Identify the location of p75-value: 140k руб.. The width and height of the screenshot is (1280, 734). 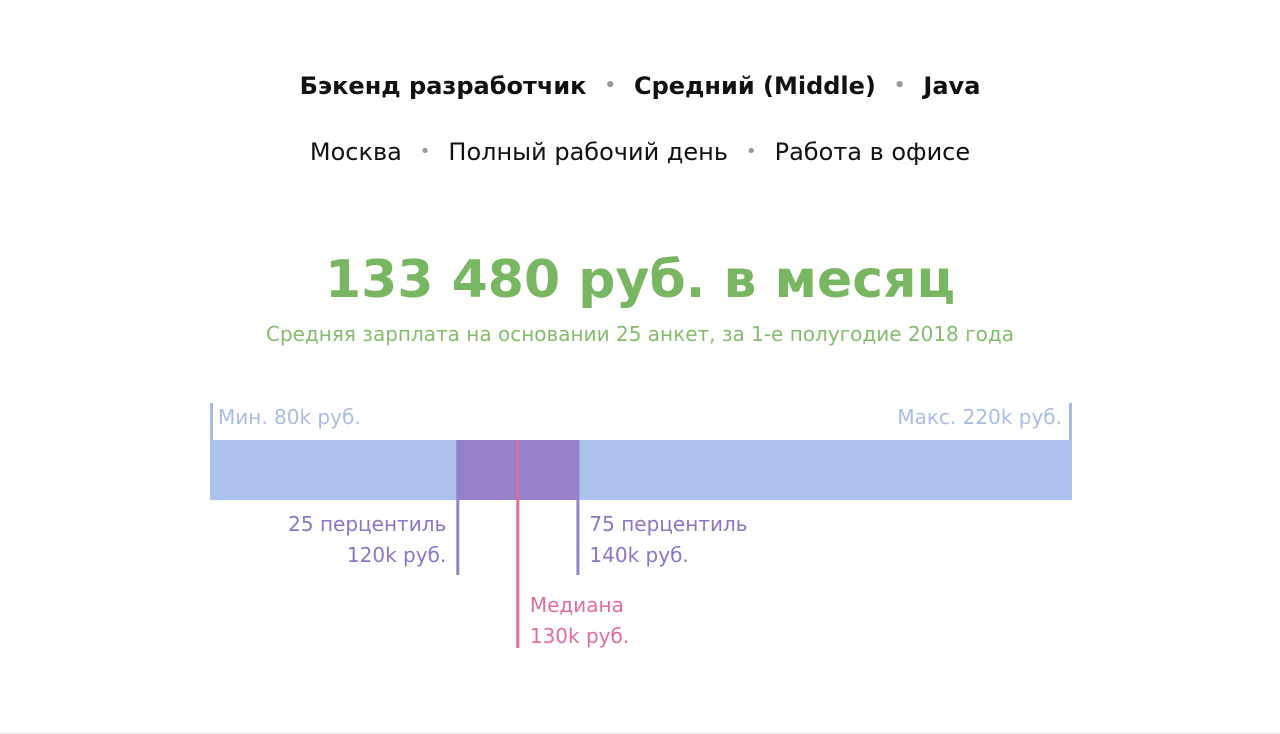
(638, 555).